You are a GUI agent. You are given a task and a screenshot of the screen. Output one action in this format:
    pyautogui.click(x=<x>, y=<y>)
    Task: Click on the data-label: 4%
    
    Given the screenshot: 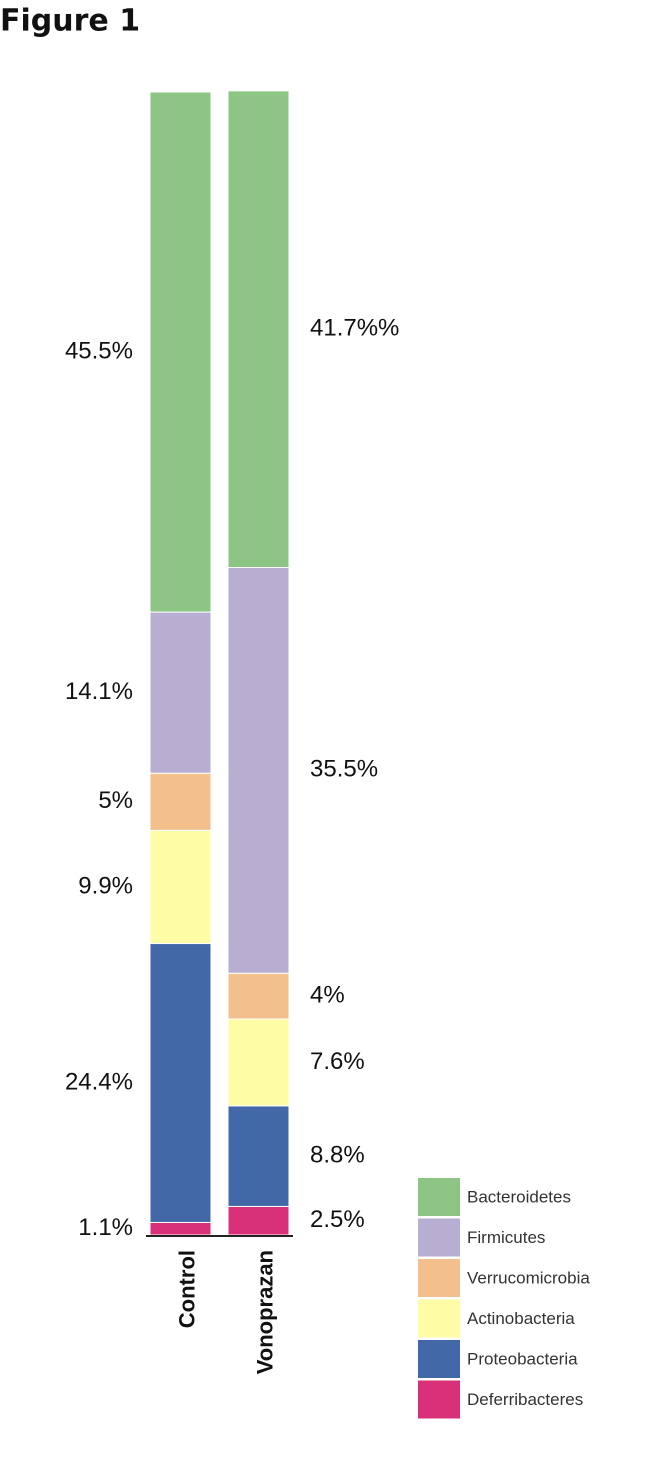 What is the action you would take?
    pyautogui.click(x=327, y=994)
    